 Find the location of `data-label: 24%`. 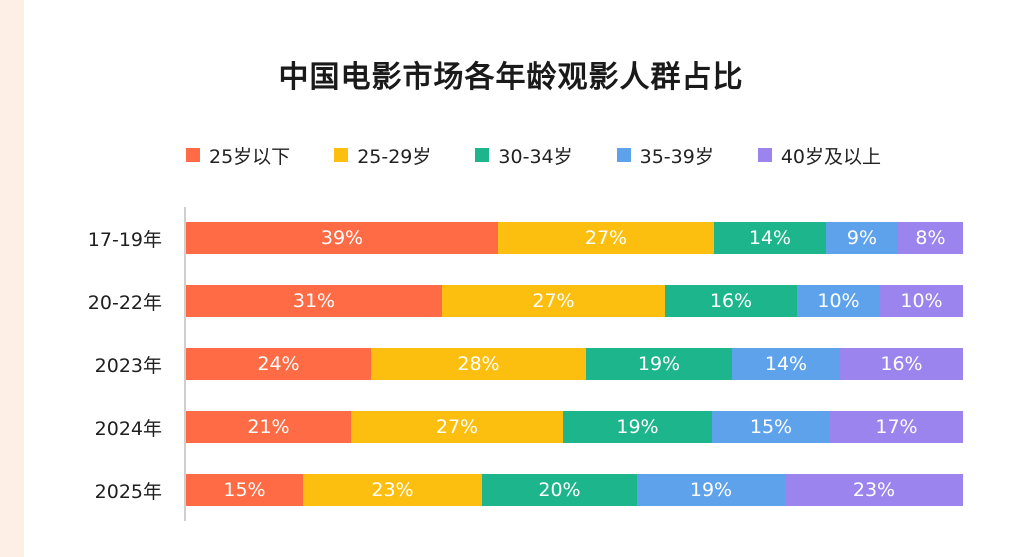

data-label: 24% is located at coordinates (278, 364).